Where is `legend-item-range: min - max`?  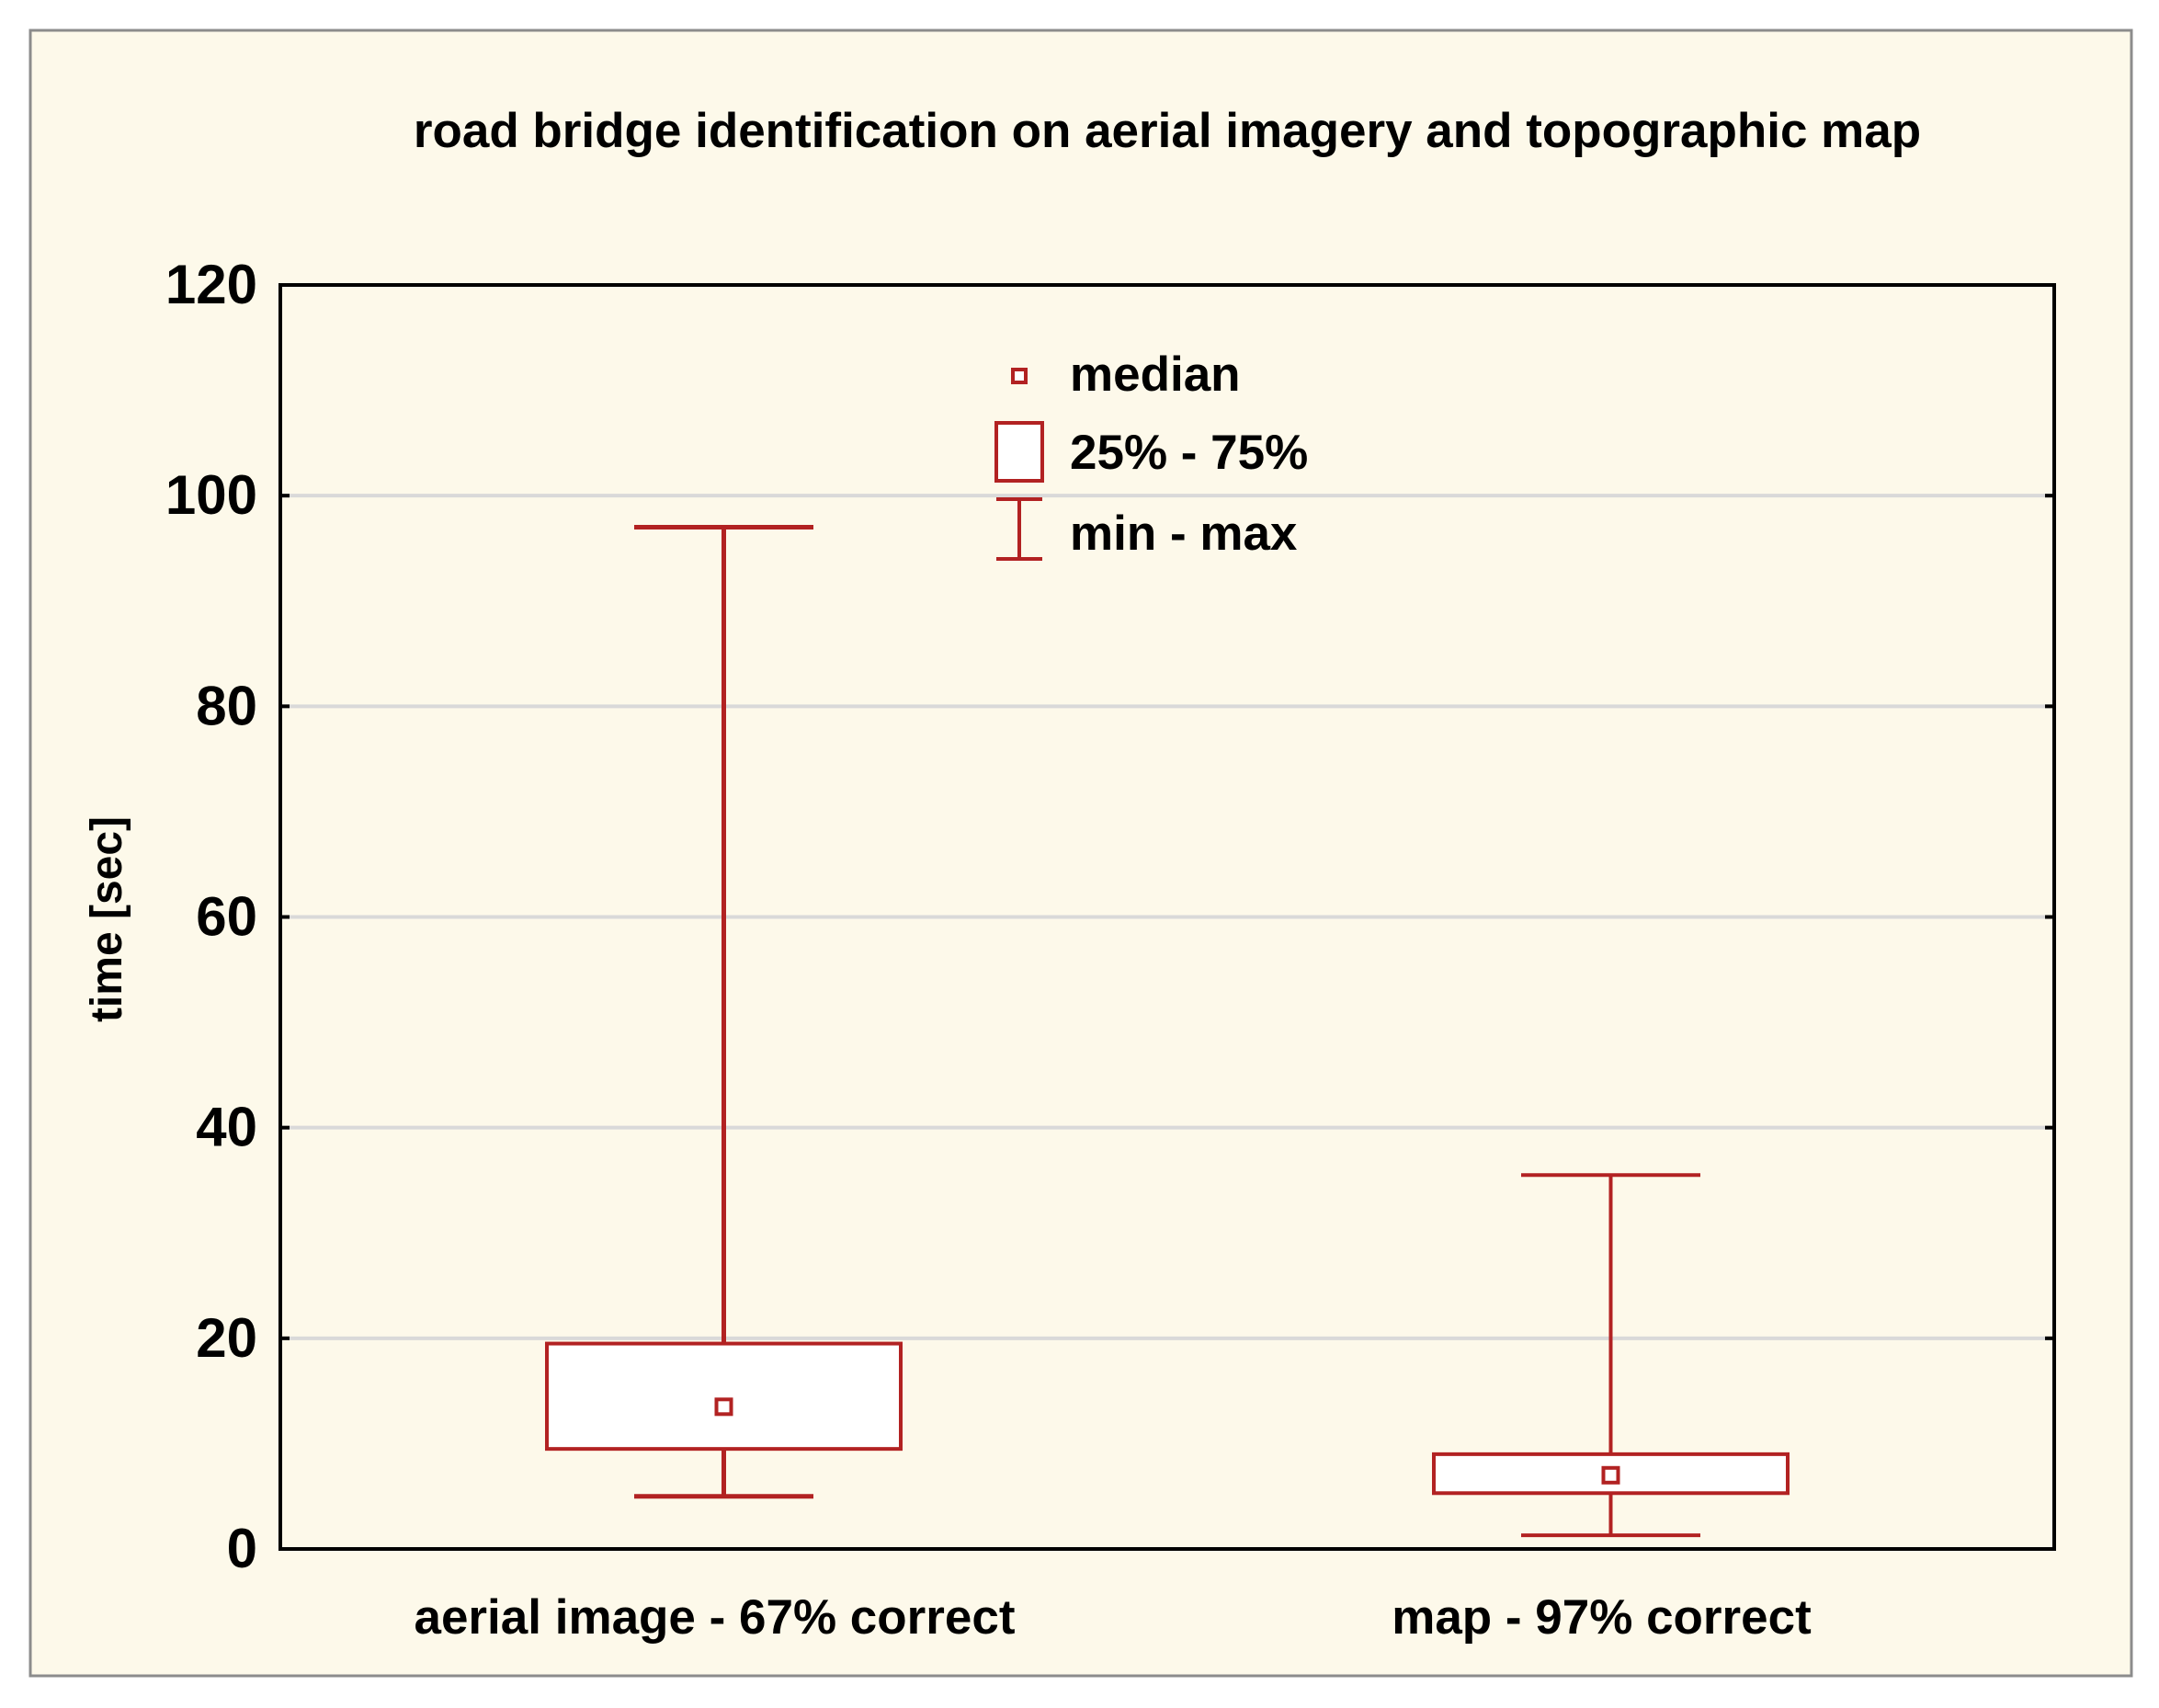
legend-item-range: min - max is located at coordinates (1147, 529).